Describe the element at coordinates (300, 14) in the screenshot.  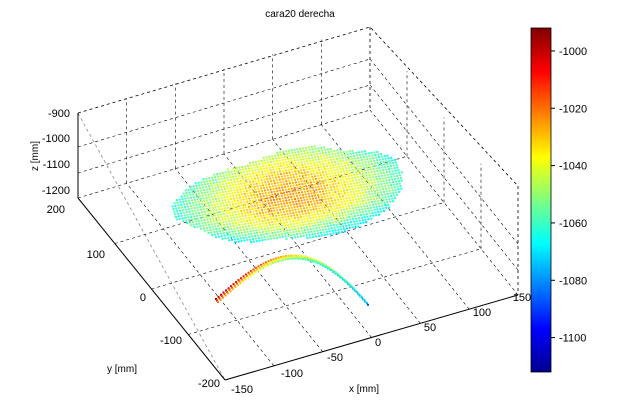
I see `chart-title: cara20 derecha` at that location.